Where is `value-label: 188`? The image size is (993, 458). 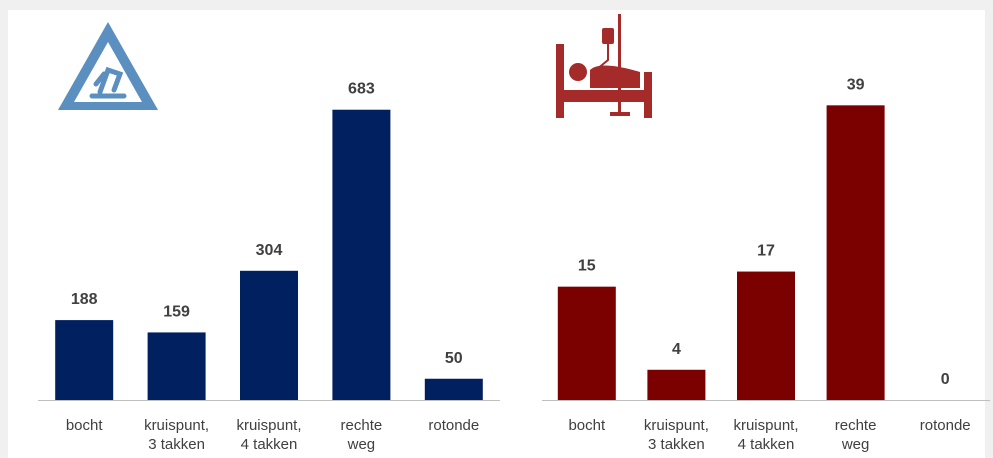
value-label: 188 is located at coordinates (84, 299).